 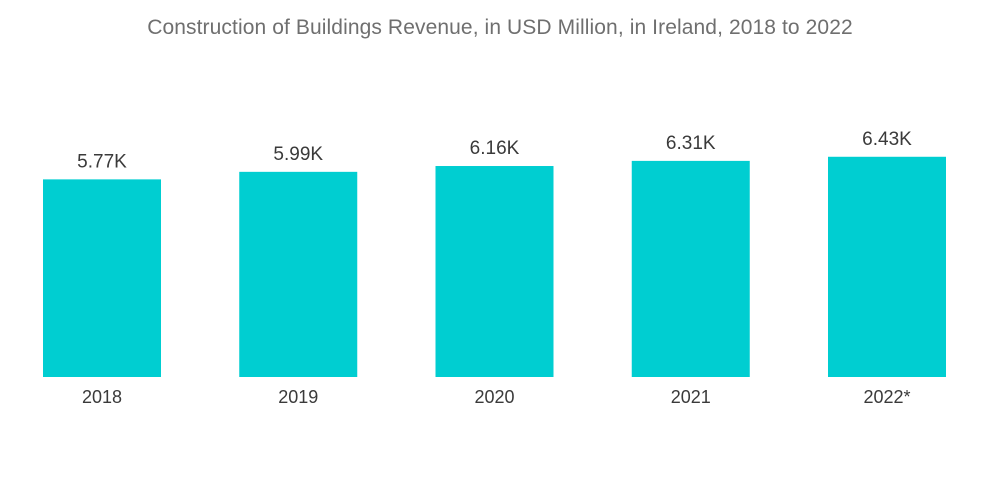 I want to click on data-labels-group: 5.77K 5.99K 6.16K 6.31K 6.43K, so click(x=494, y=151).